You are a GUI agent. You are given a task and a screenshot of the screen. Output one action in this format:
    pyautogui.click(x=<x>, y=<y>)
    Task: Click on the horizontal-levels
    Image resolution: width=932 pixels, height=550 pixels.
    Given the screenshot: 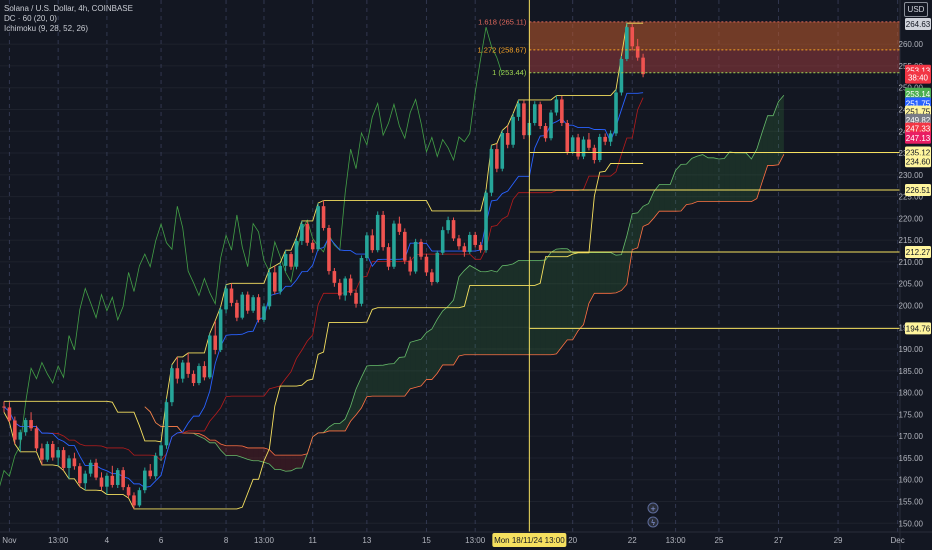 What is the action you would take?
    pyautogui.click(x=714, y=240)
    